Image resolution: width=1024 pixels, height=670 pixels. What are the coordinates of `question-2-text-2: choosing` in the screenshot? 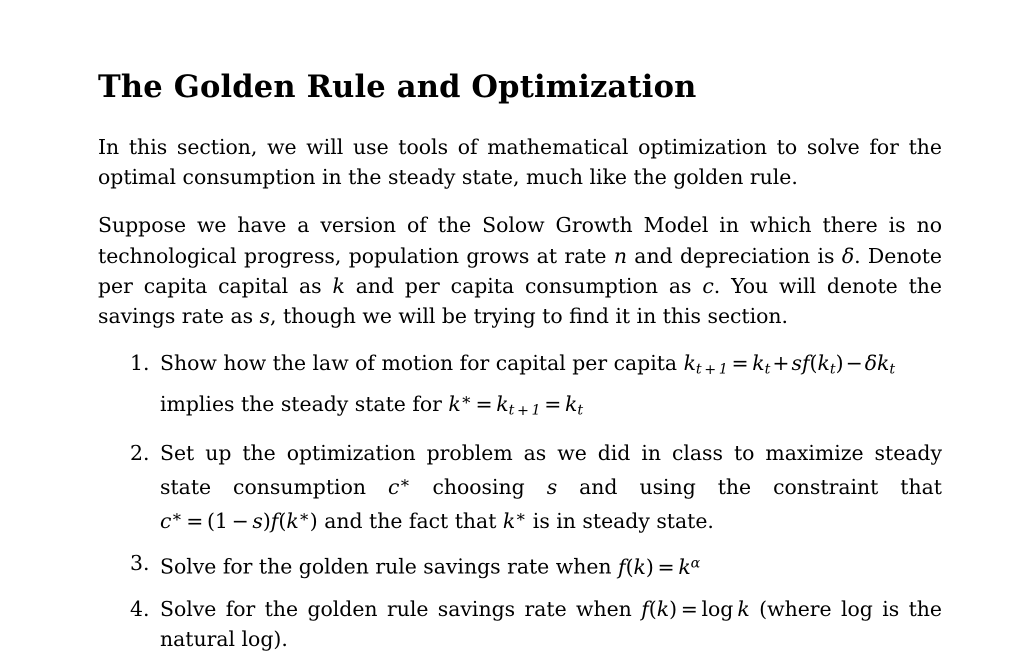 It's located at (478, 487).